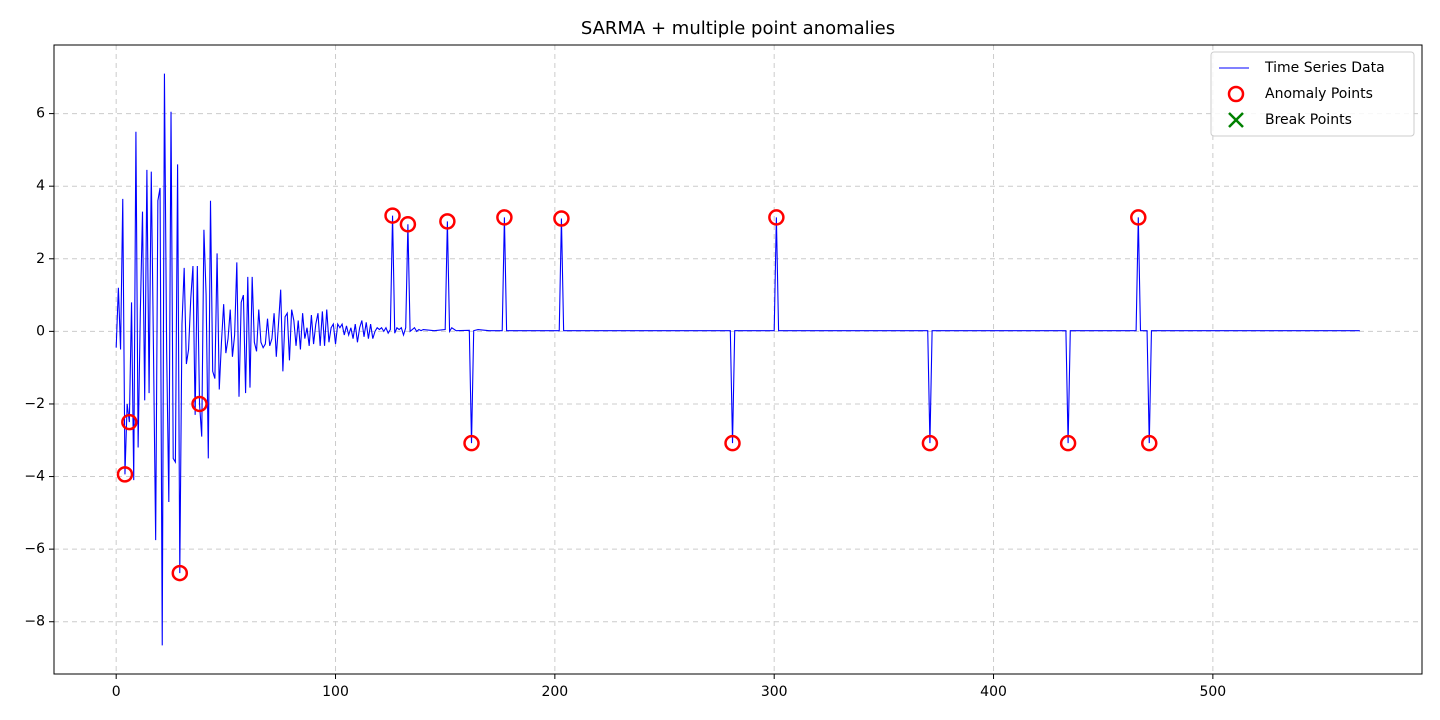 This screenshot has width=1440, height=720. Describe the element at coordinates (40, 186) in the screenshot. I see `y-tick-label: 4` at that location.